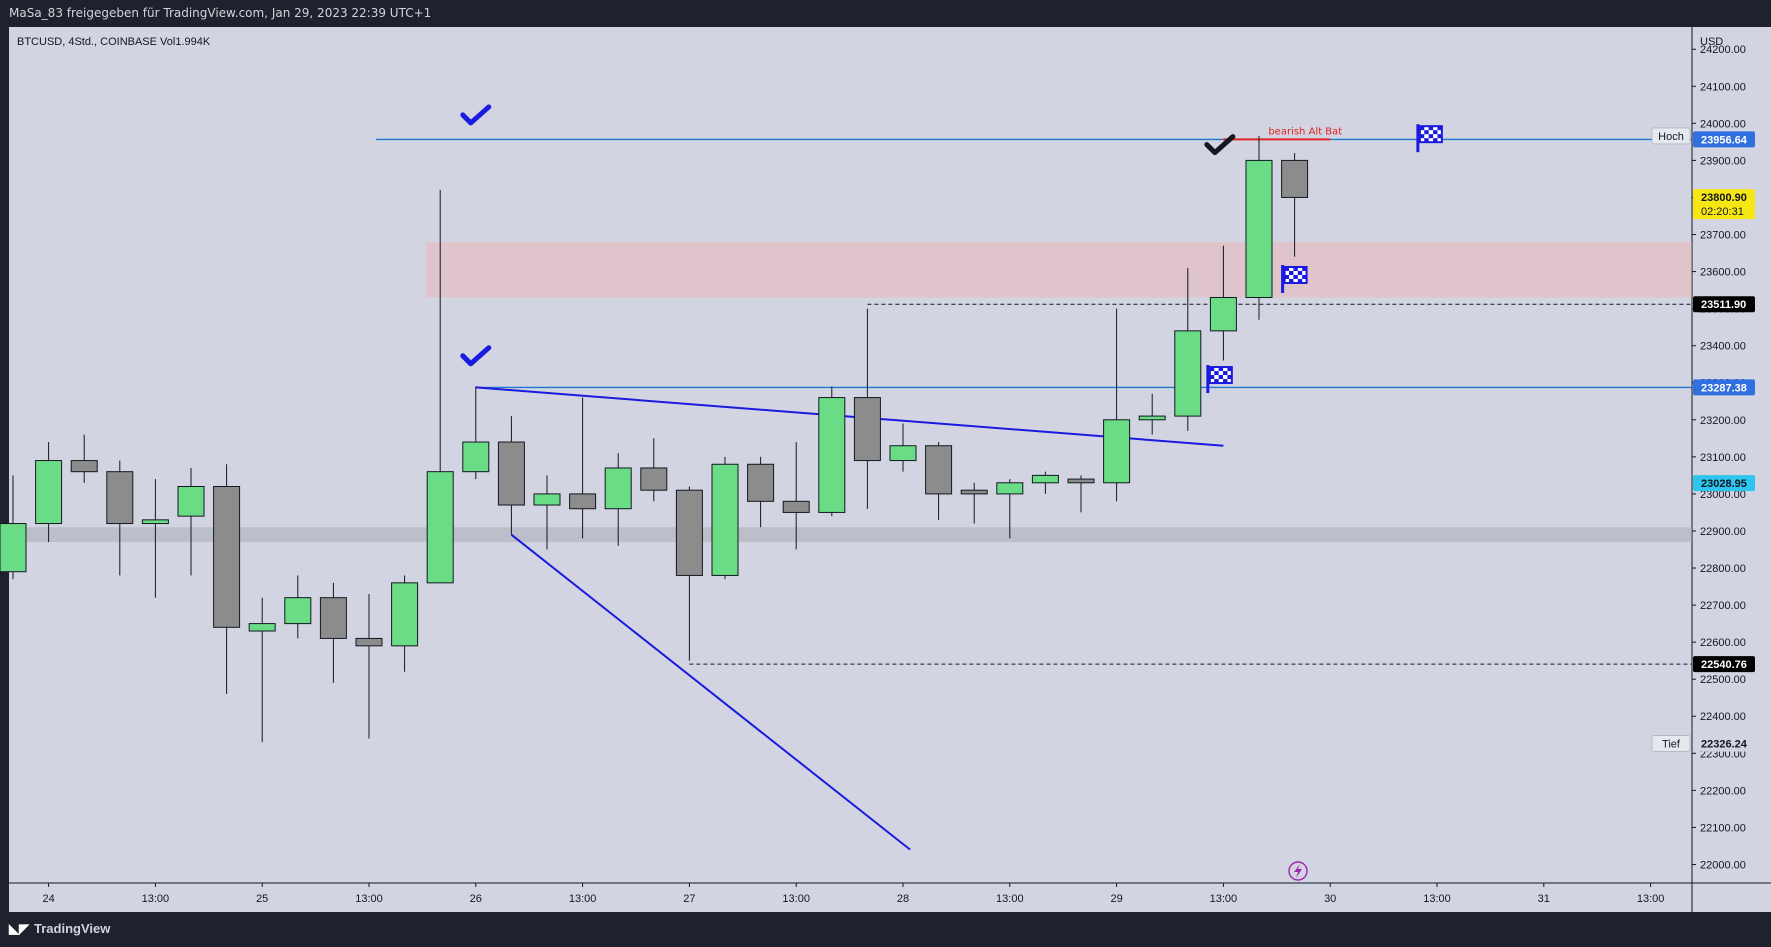  I want to click on price-tick-label: 22600.00, so click(1723, 643).